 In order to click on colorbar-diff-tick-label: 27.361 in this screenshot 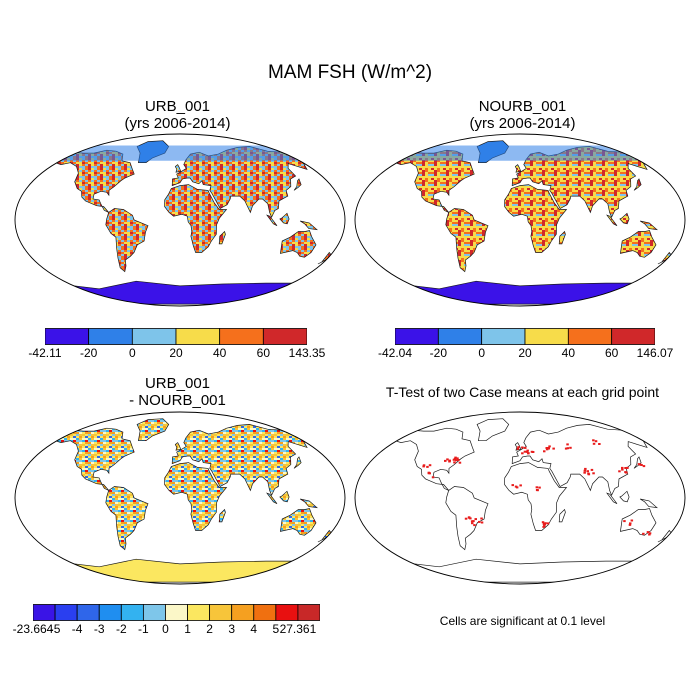, I will do `click(298, 629)`.